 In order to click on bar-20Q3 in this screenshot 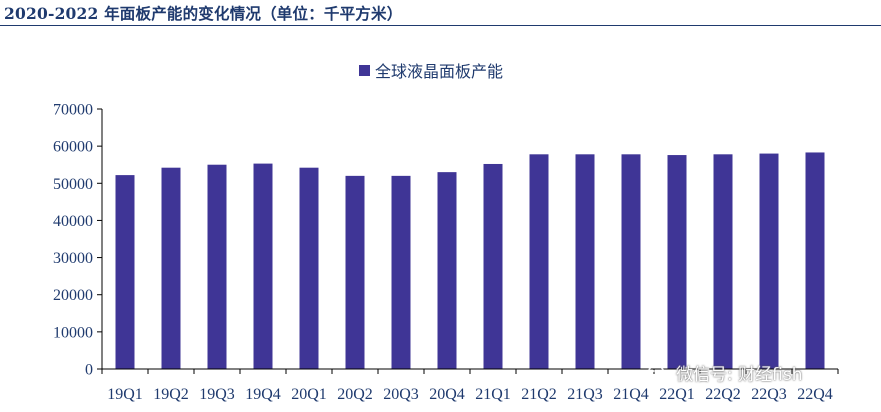, I will do `click(401, 272)`.